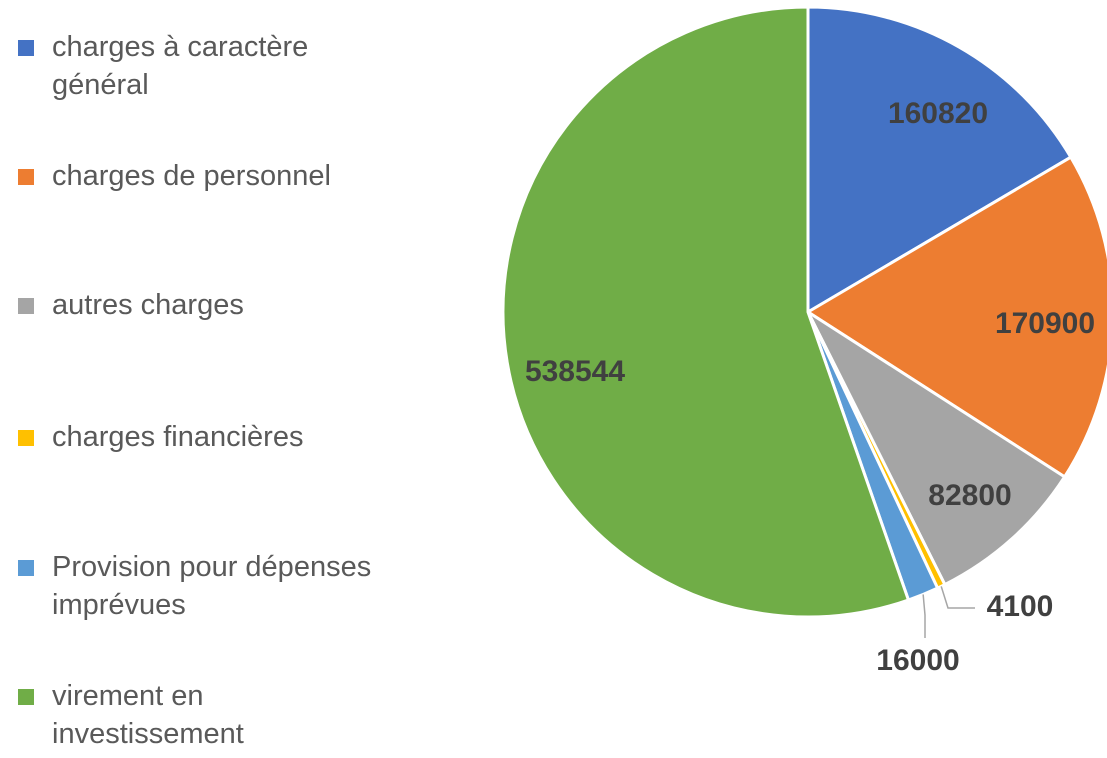  What do you see at coordinates (148, 305) in the screenshot?
I see `legend-label: autres charges` at bounding box center [148, 305].